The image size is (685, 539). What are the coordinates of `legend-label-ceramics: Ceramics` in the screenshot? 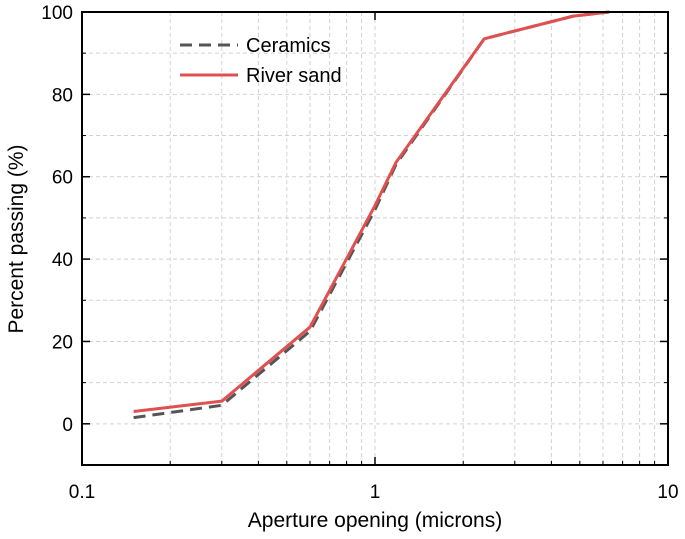 It's located at (288, 46).